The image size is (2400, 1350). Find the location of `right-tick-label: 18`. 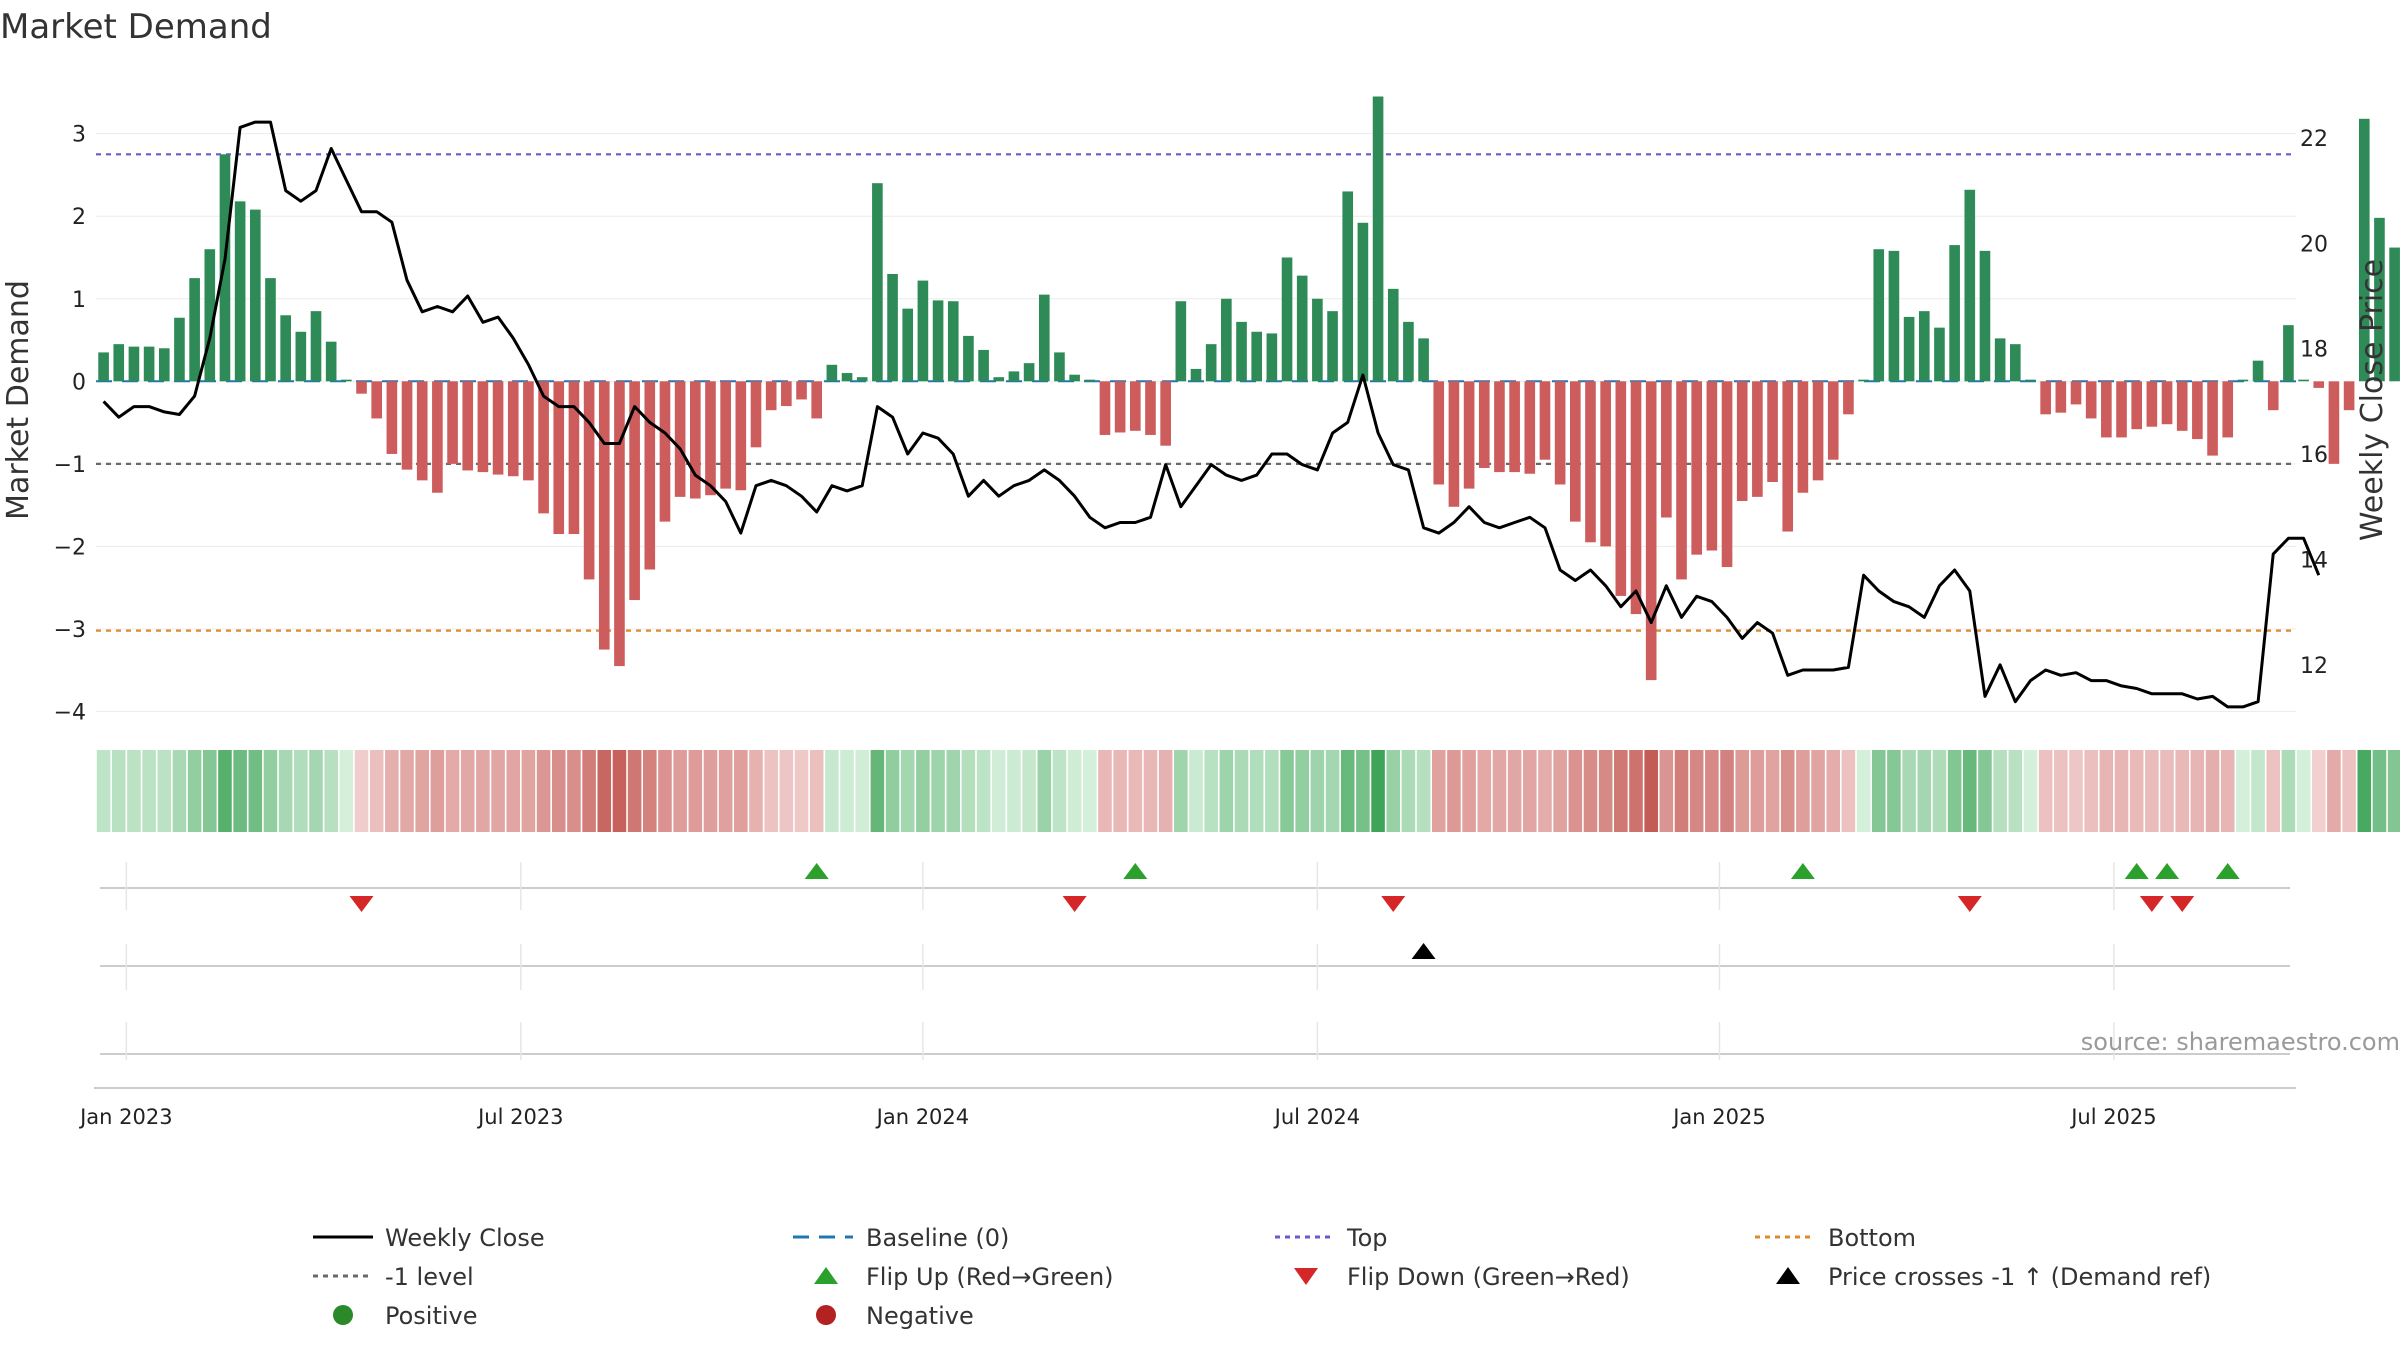

right-tick-label: 18 is located at coordinates (2314, 350).